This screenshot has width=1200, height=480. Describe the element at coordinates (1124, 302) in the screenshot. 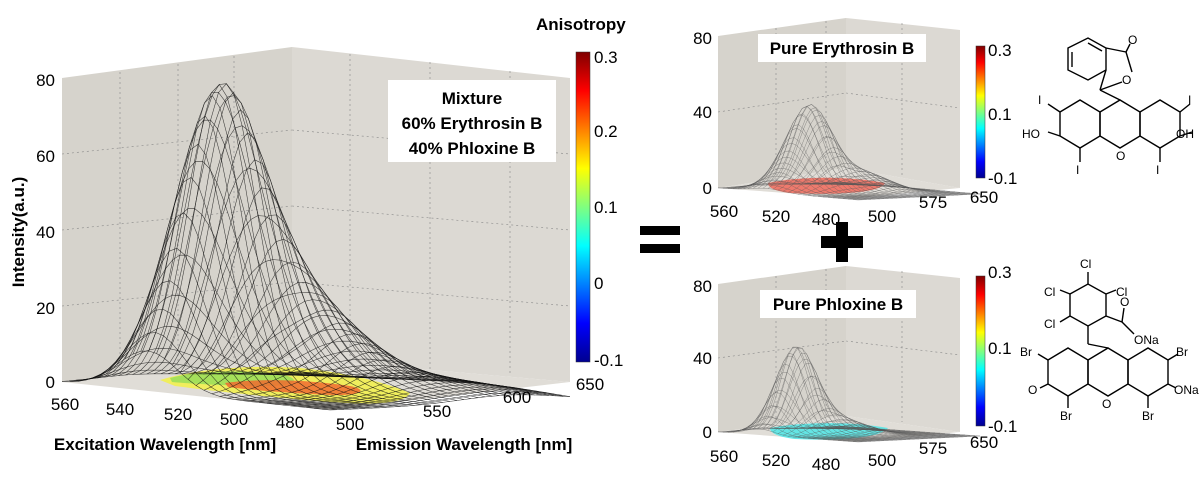

I see `phloxine-atom: O` at that location.